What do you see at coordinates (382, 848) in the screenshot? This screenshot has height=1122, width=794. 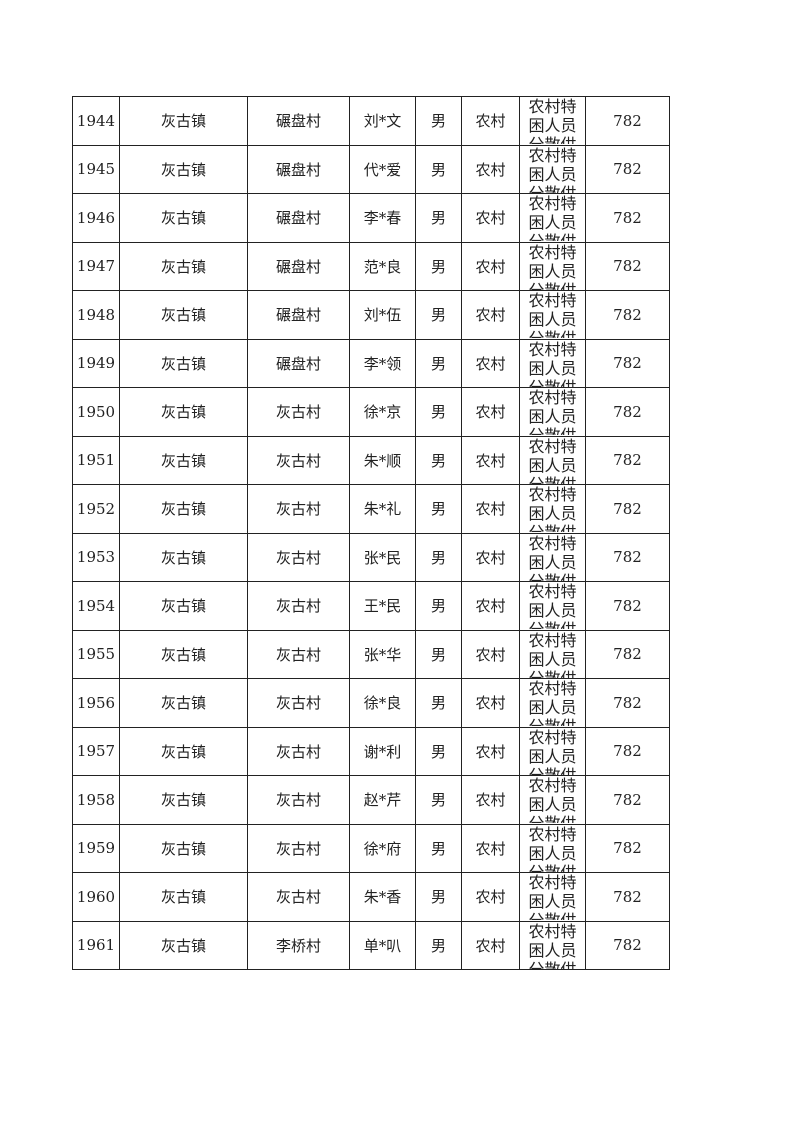 I see `cell-name: 徐*府` at bounding box center [382, 848].